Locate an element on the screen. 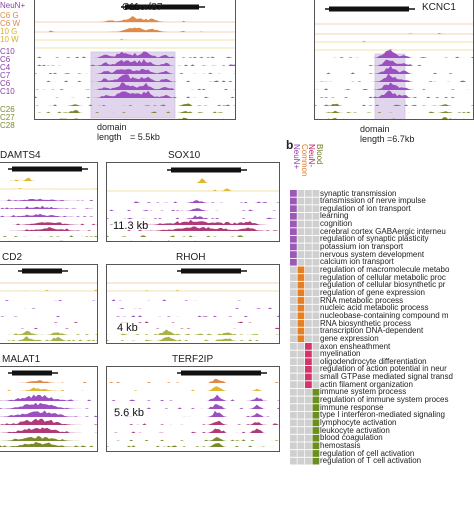 The width and height of the screenshot is (474, 520). gene-label-cd2: CD2 is located at coordinates (12, 257).